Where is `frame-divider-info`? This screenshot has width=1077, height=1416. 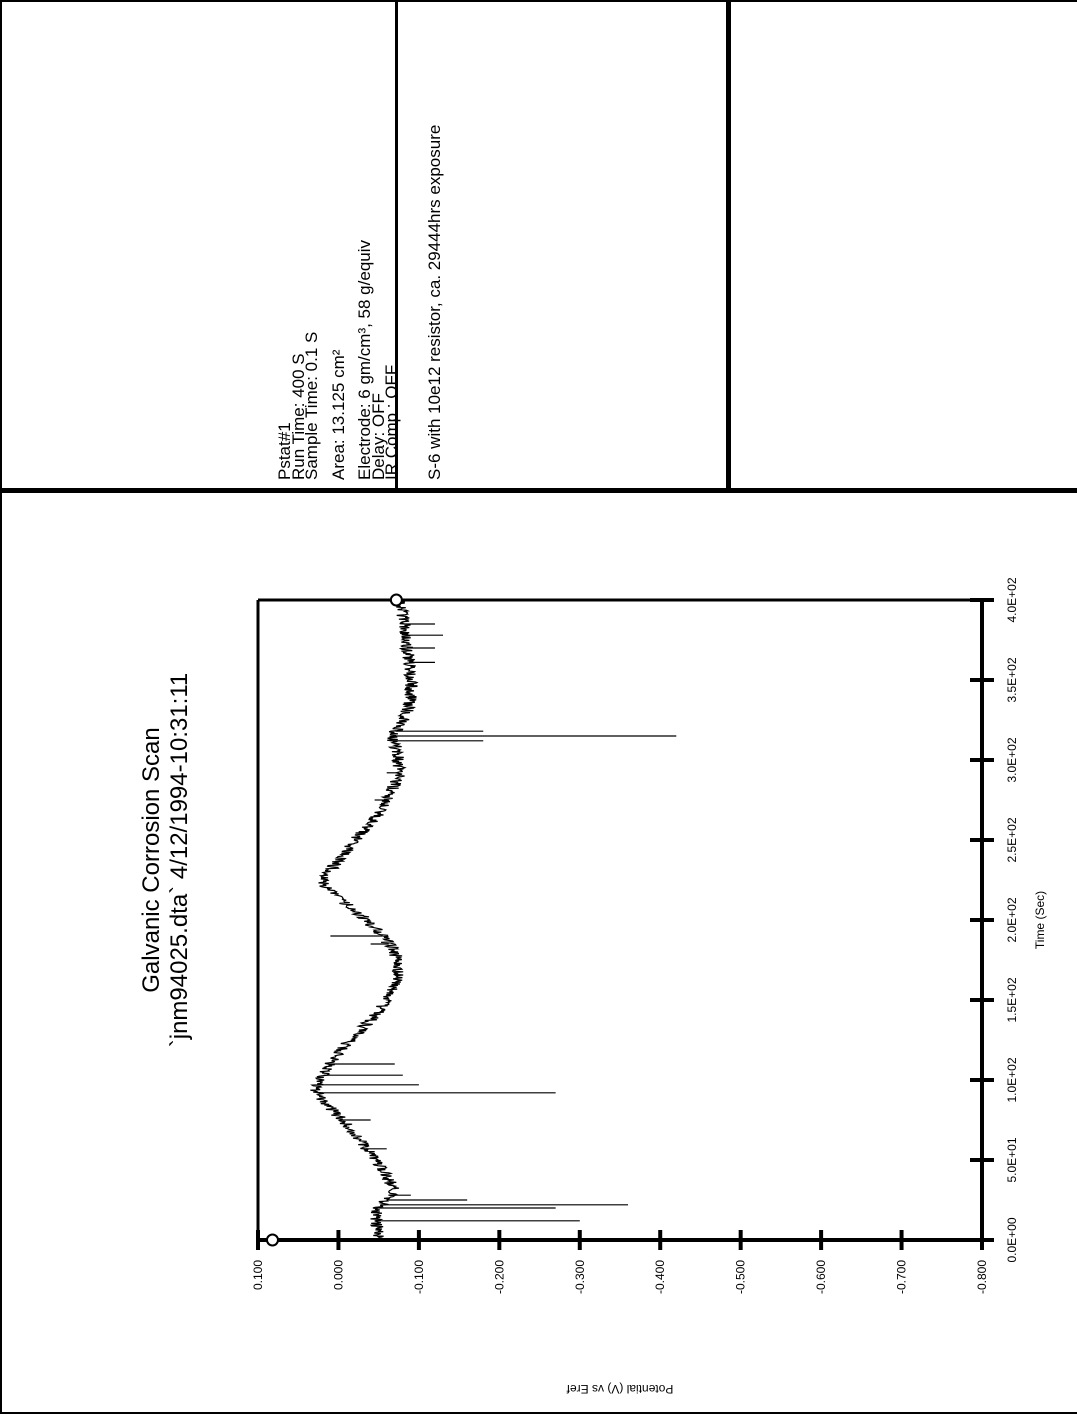 frame-divider-info is located at coordinates (396, 245).